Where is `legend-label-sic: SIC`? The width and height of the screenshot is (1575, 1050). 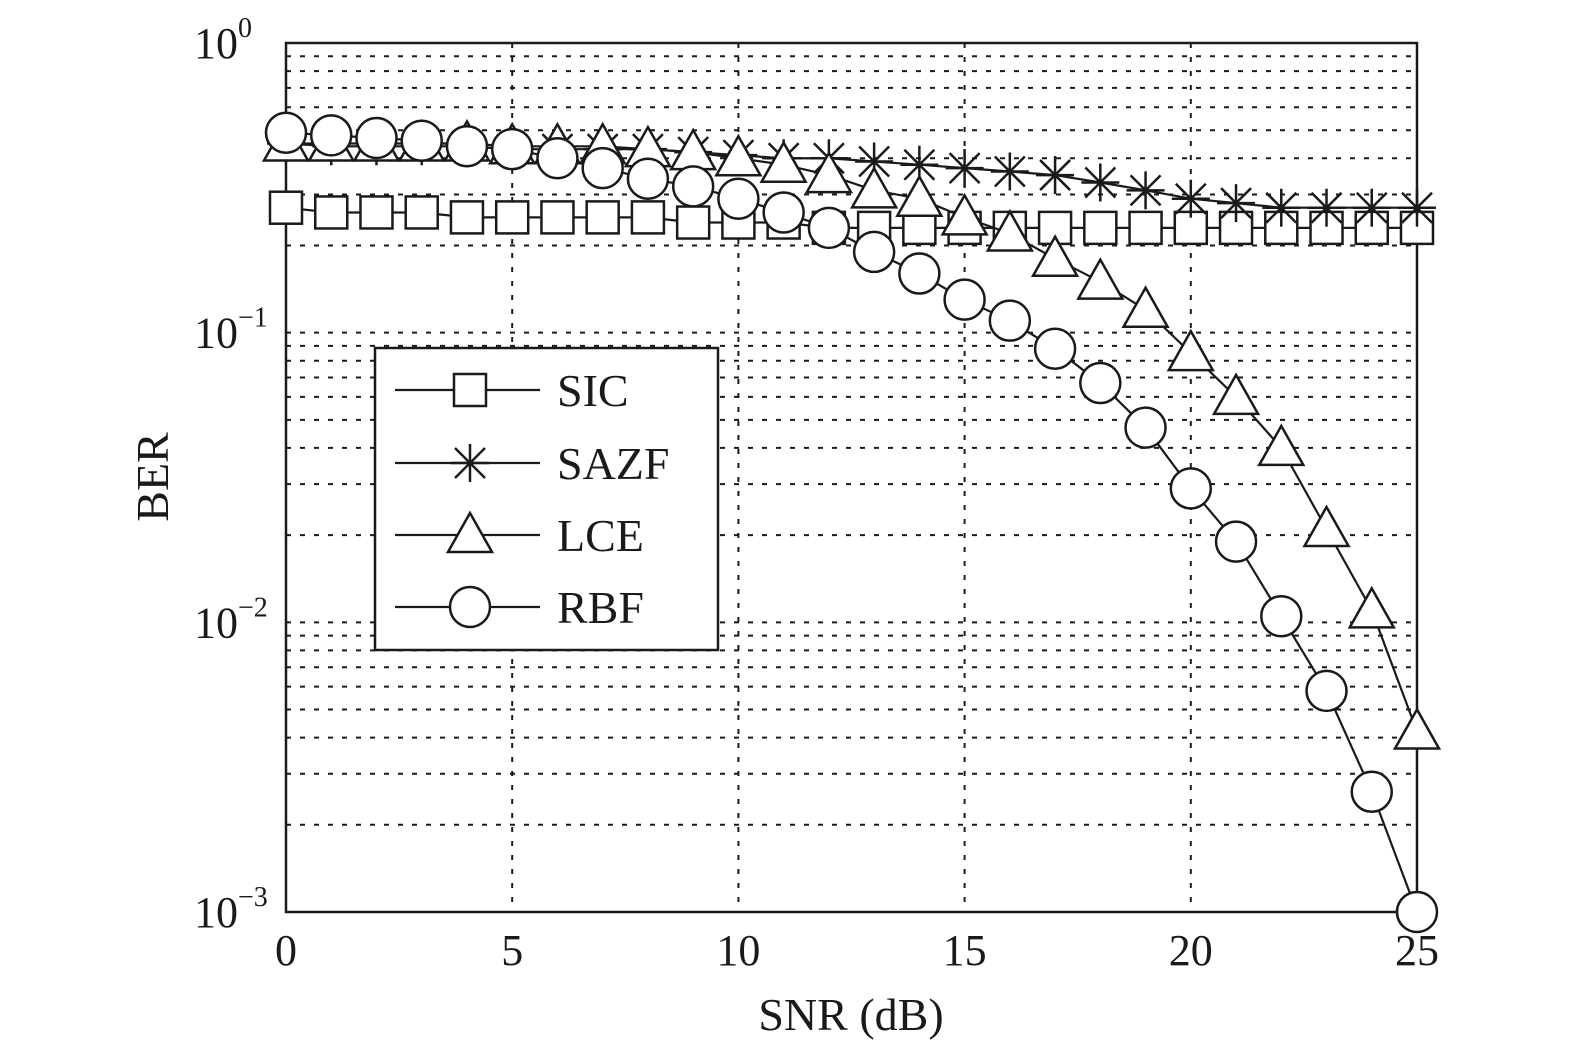
legend-label-sic: SIC is located at coordinates (593, 390).